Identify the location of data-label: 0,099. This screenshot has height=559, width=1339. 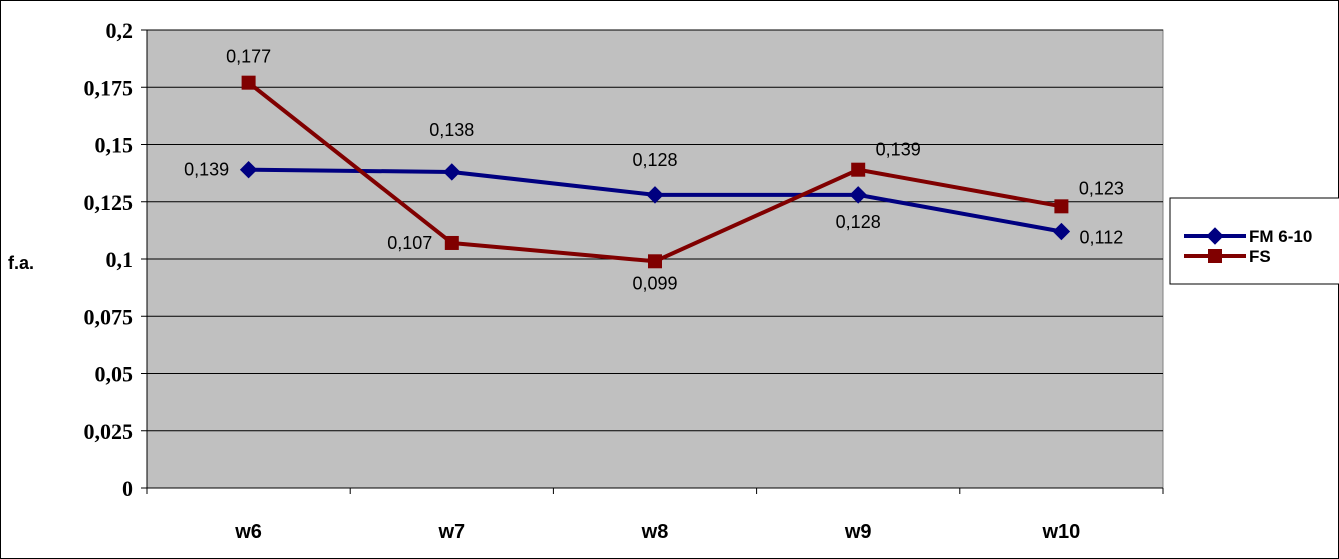
(654, 283).